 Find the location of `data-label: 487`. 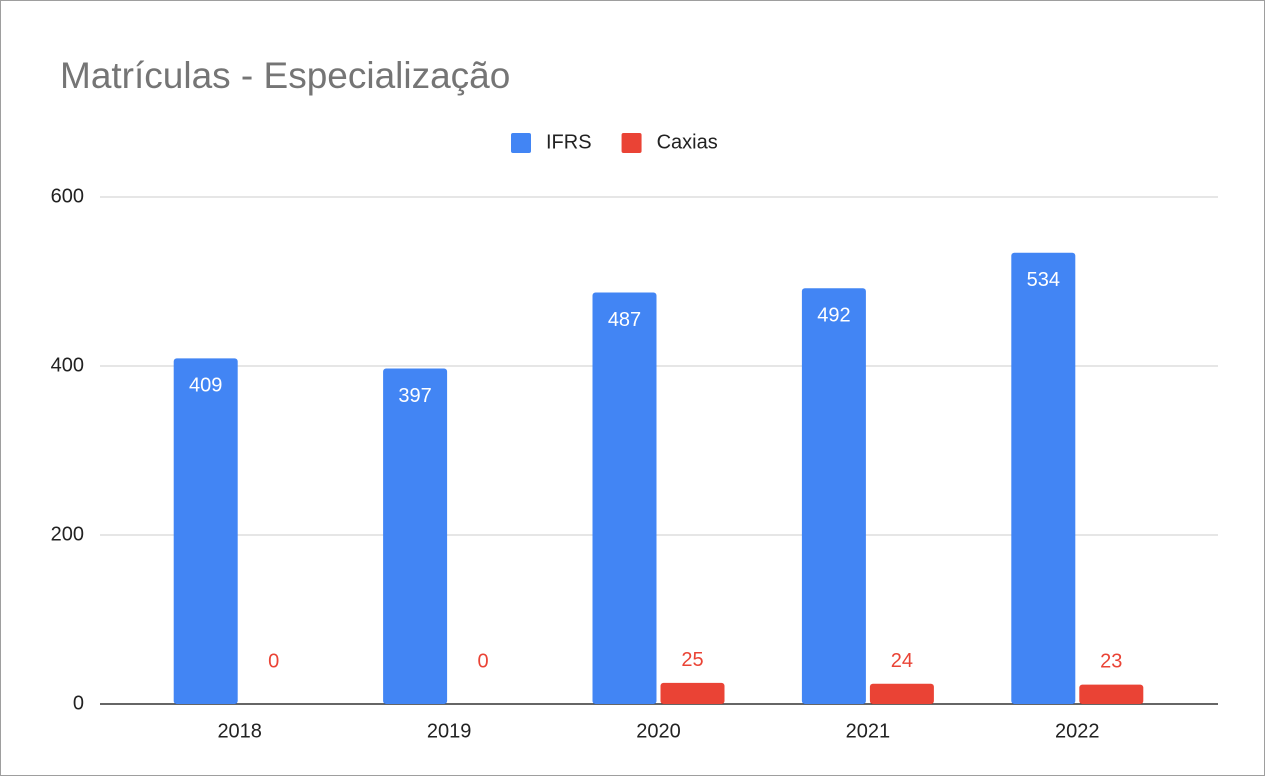

data-label: 487 is located at coordinates (624, 320).